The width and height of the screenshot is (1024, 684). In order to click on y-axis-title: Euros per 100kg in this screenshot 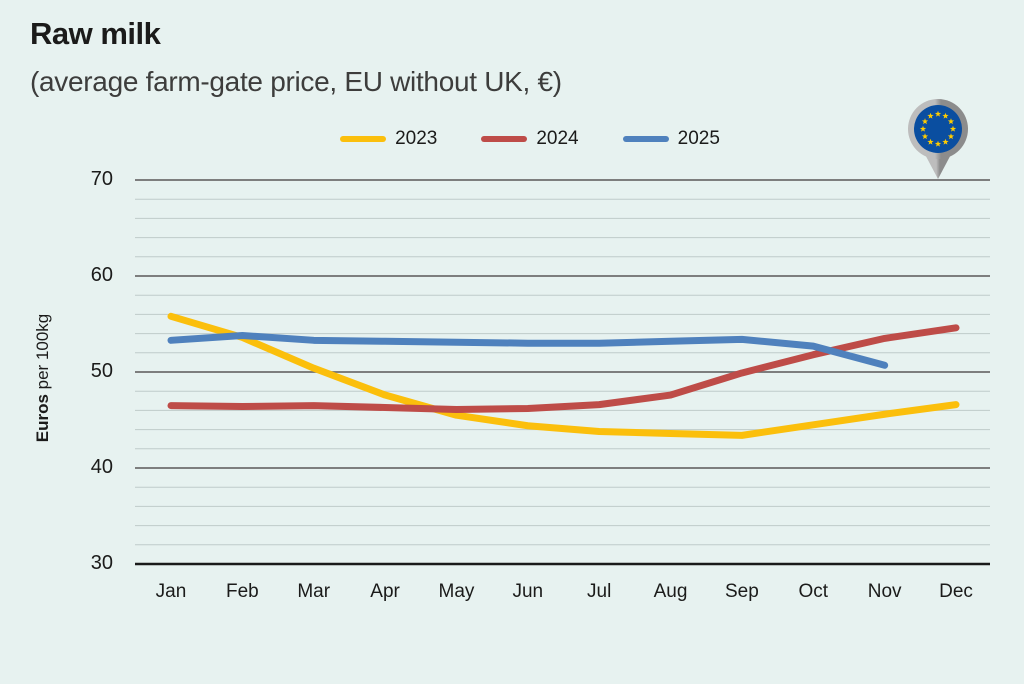, I will do `click(43, 378)`.